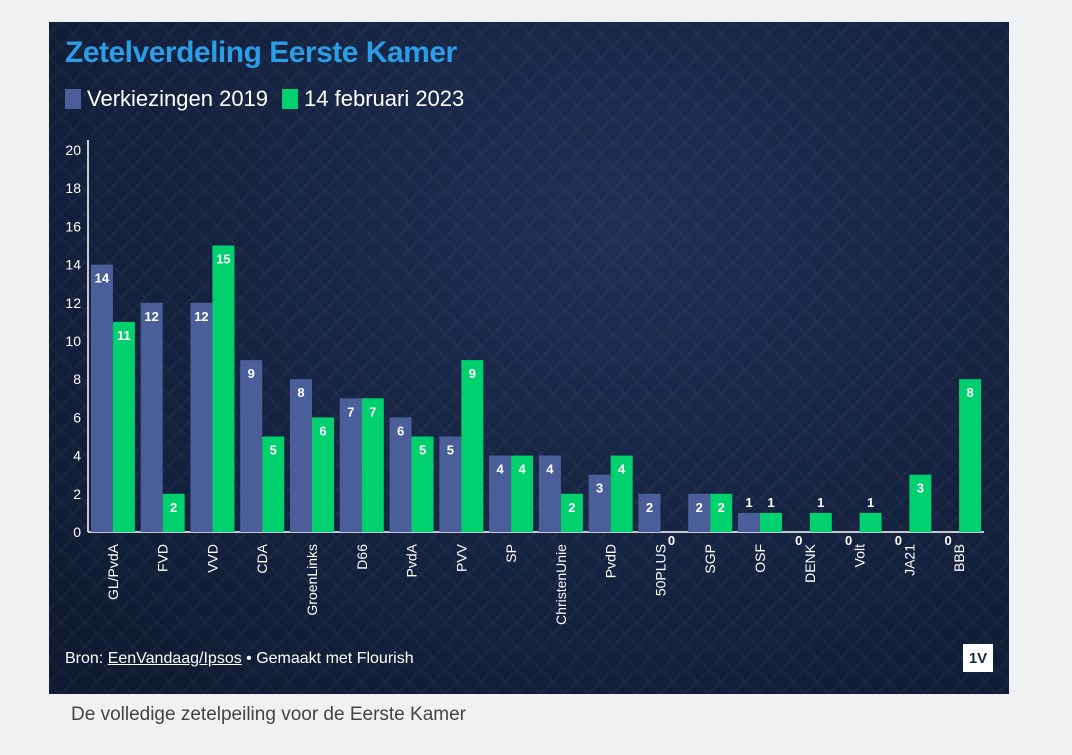 This screenshot has width=1072, height=755. Describe the element at coordinates (73, 188) in the screenshot. I see `y-tick-label: 18` at that location.